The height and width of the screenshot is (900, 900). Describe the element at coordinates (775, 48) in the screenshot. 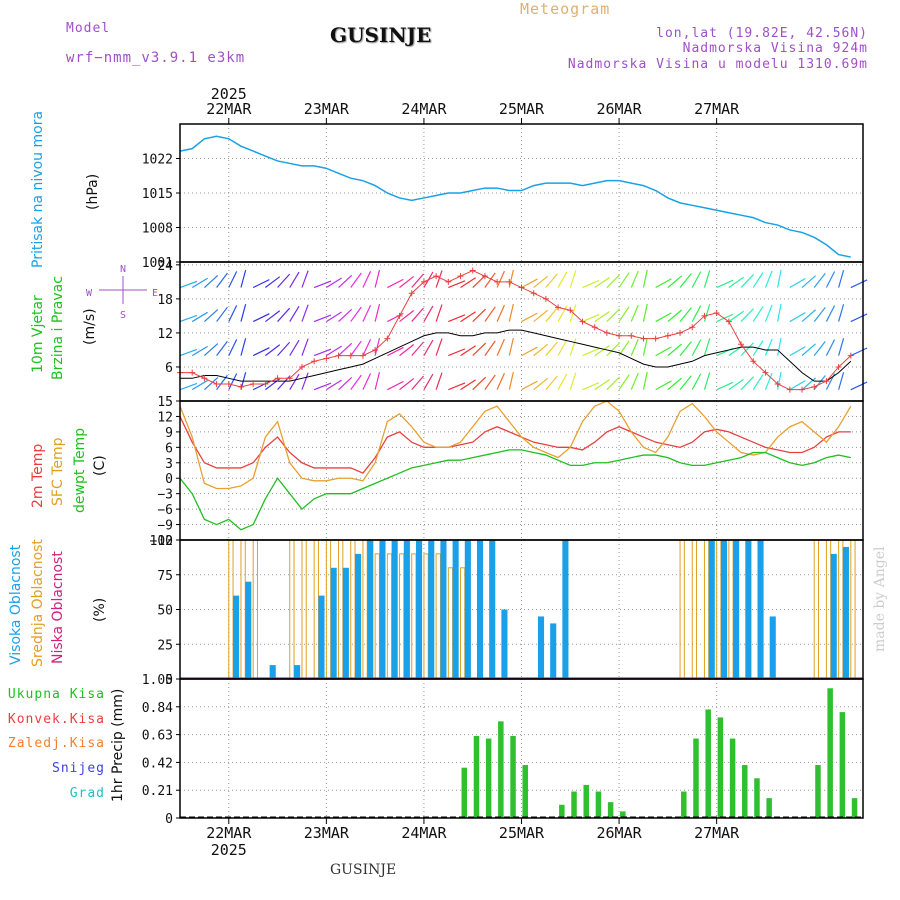

I see `elevation-label: Nadmorska Visina 924m` at that location.